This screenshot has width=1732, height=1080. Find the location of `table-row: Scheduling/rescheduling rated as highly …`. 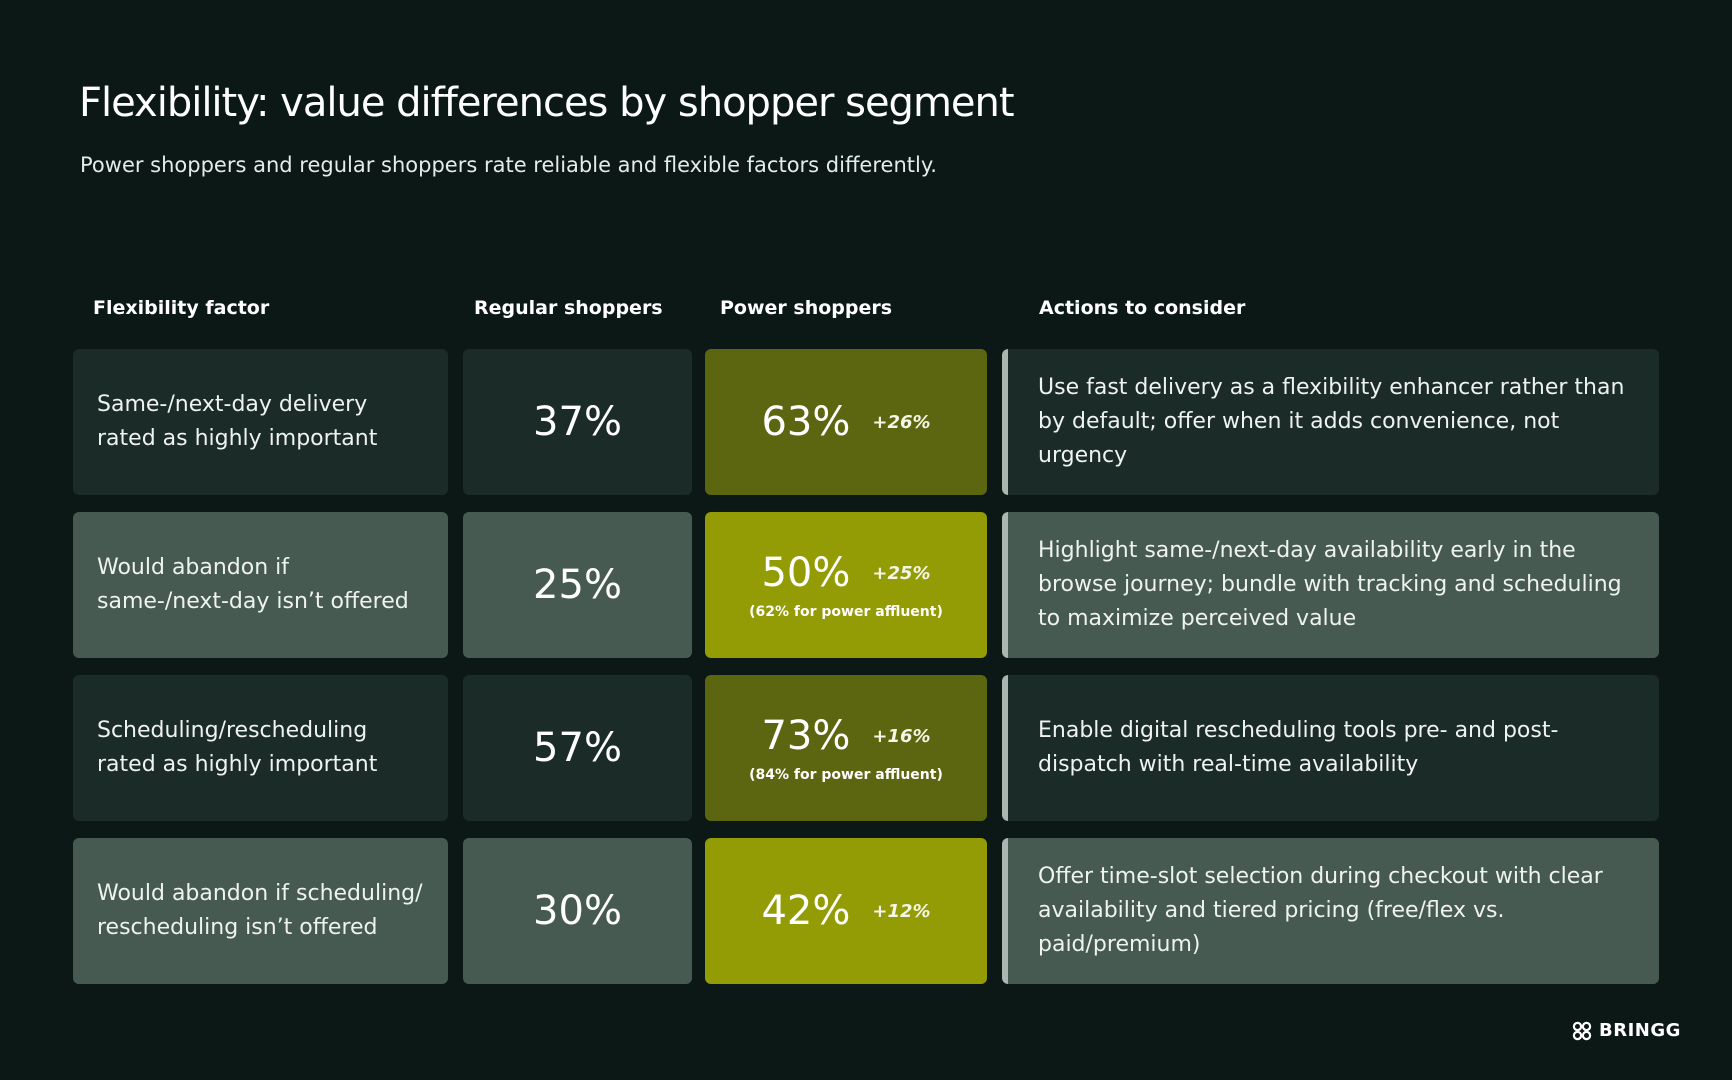

table-row: Scheduling/rescheduling rated as highly … is located at coordinates (866, 748).